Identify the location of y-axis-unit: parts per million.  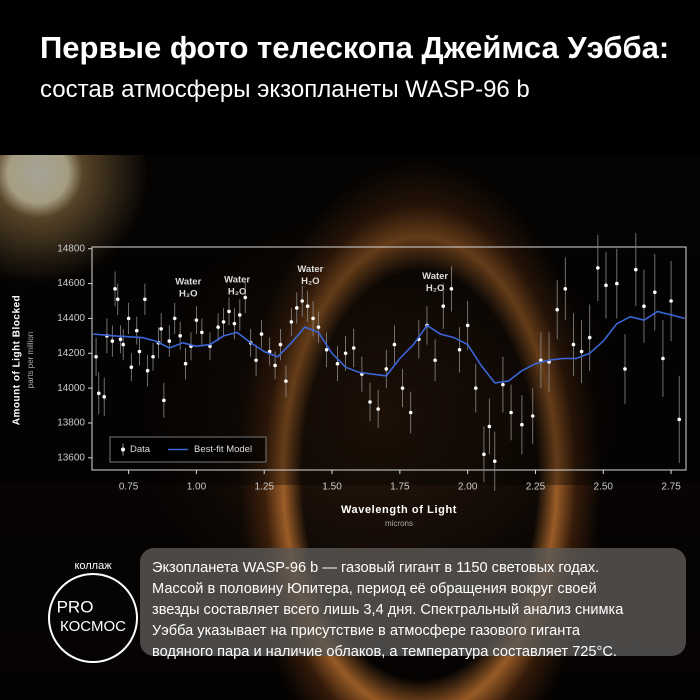
(30, 360).